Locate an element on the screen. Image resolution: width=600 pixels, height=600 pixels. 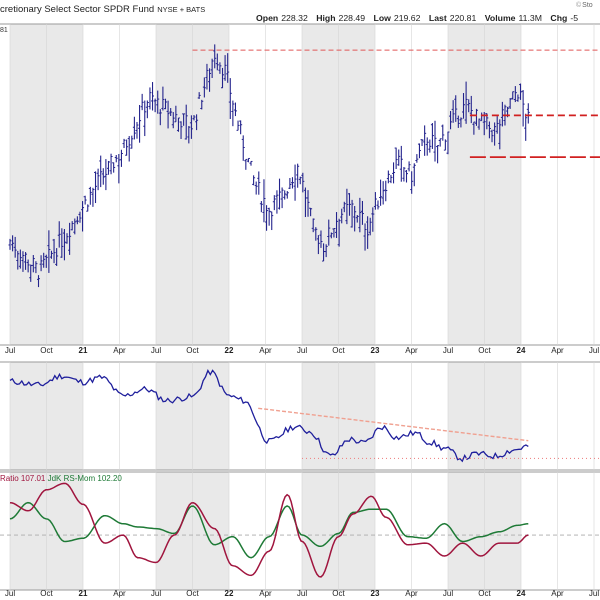
price-axis-label: 81 is located at coordinates (4, 30).